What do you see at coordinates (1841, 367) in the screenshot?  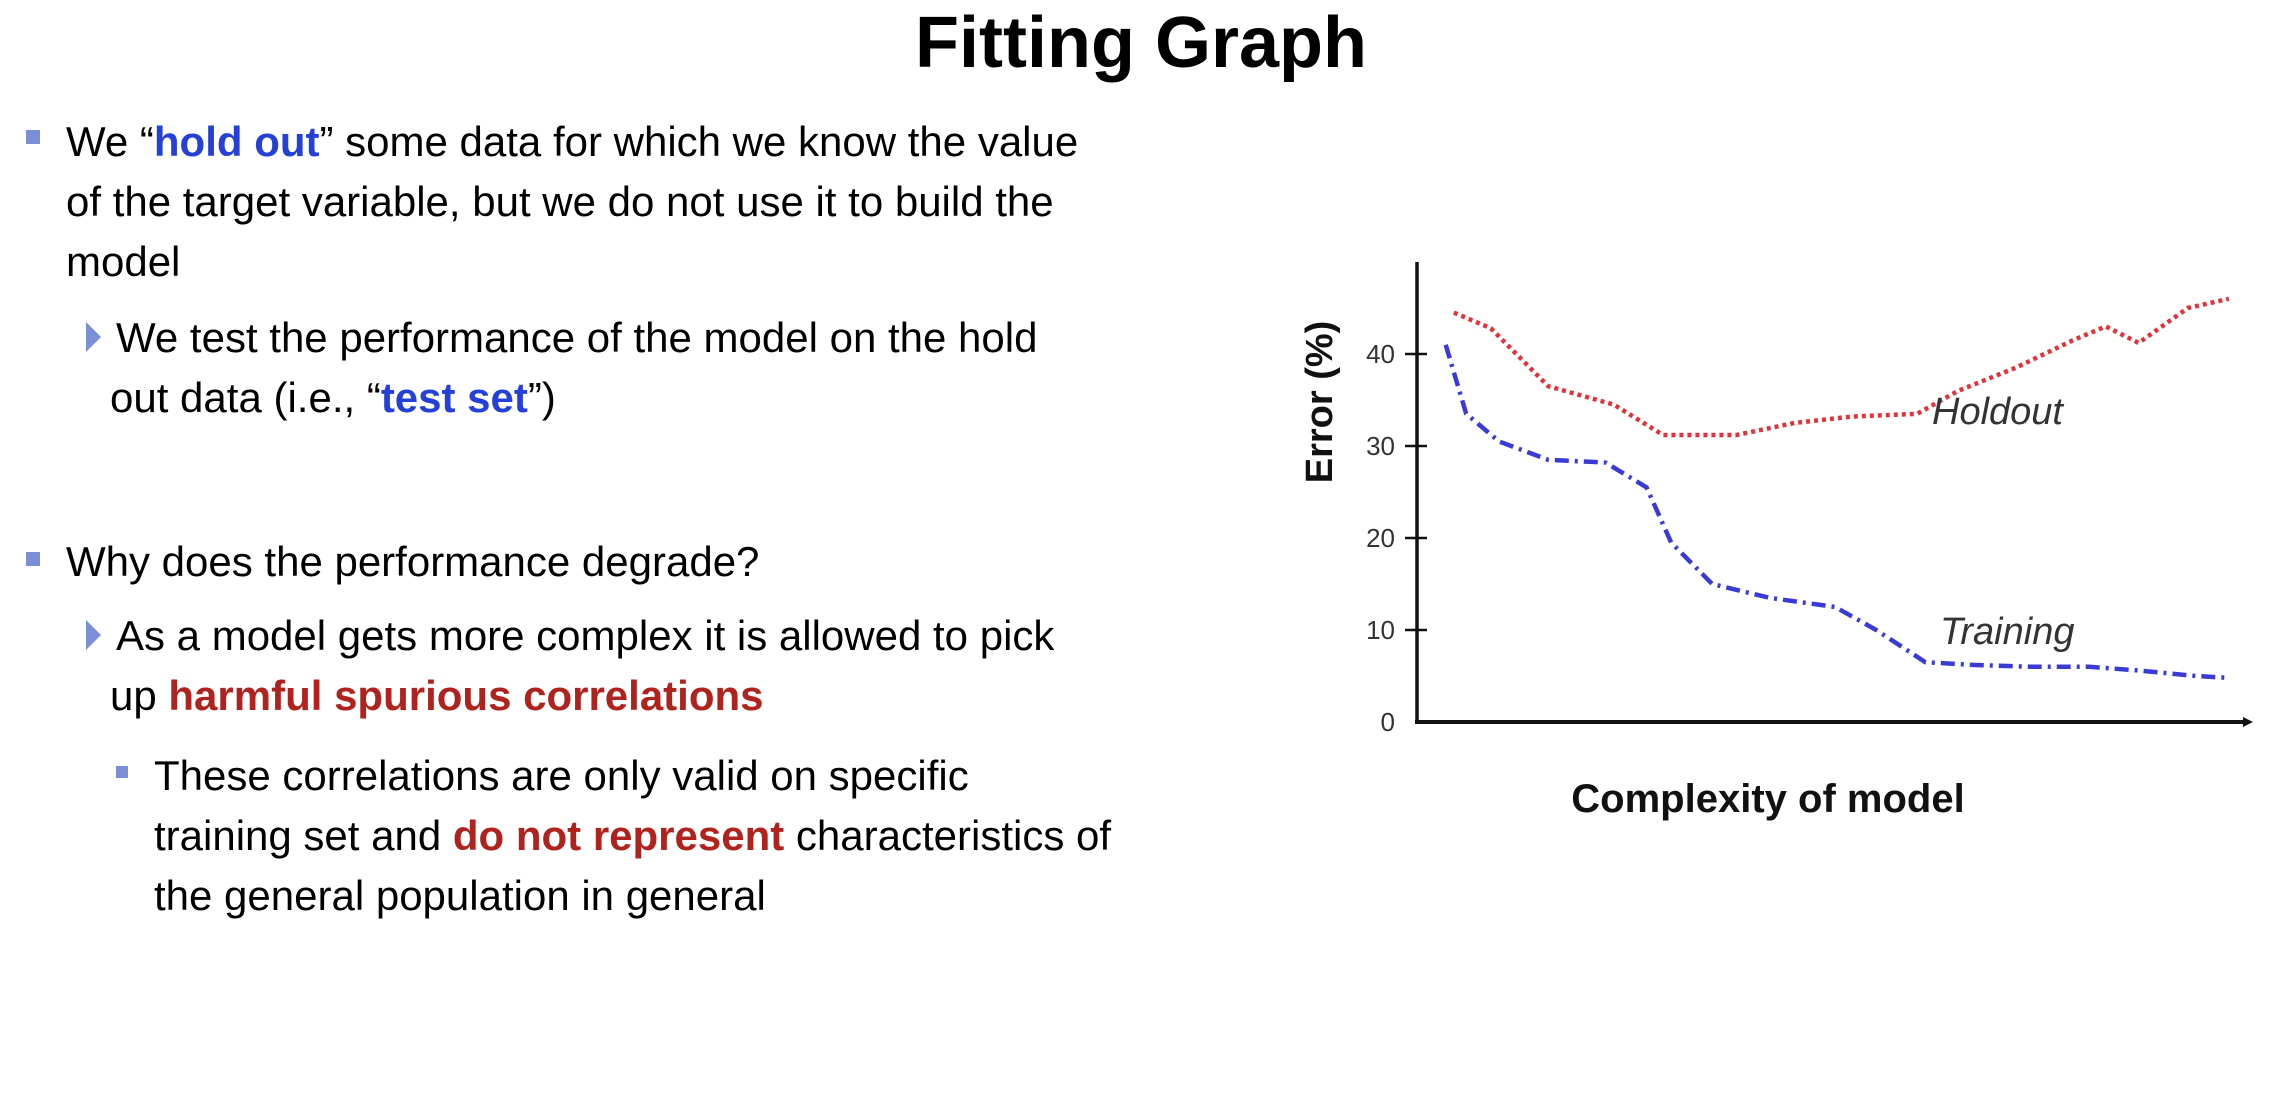 I see `series-holdout-line` at bounding box center [1841, 367].